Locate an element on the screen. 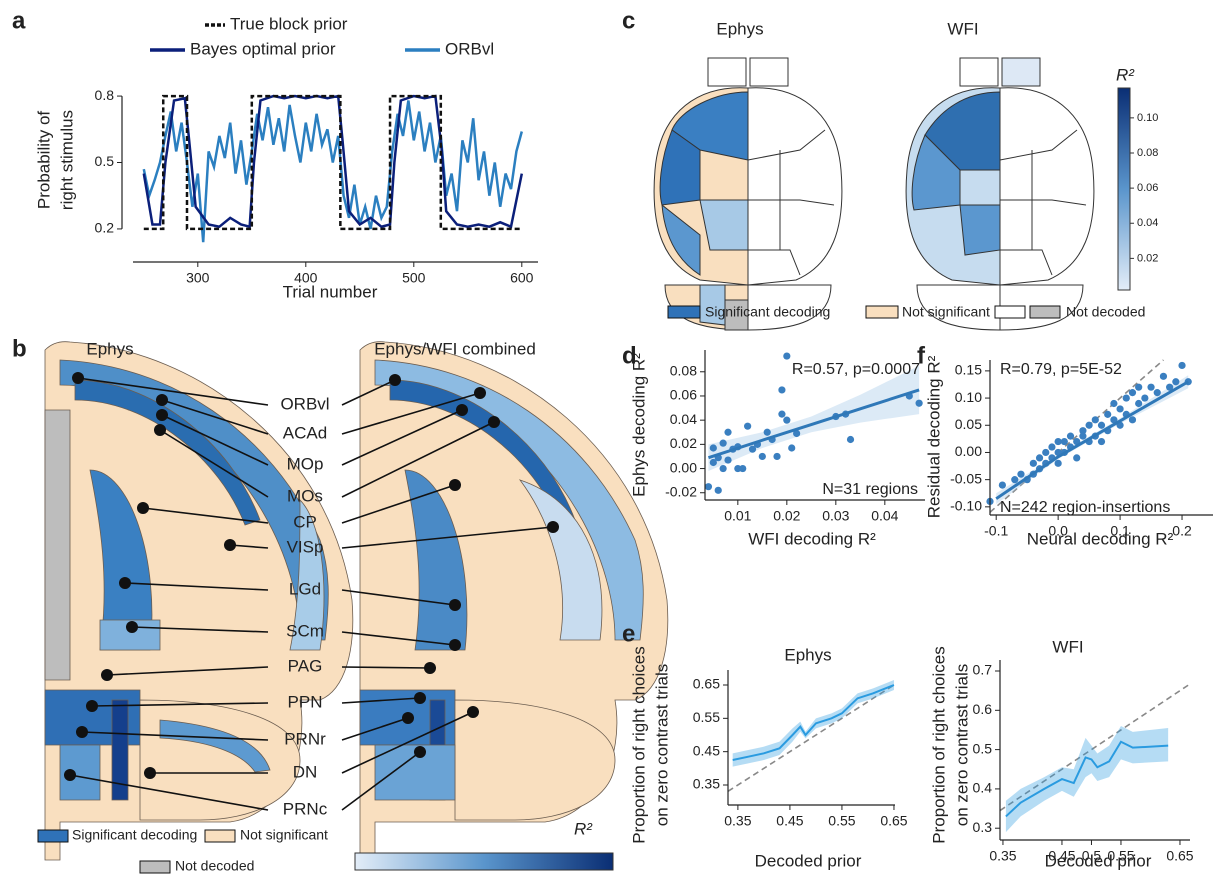  y-tick-label: 0.04 is located at coordinates (683, 419).